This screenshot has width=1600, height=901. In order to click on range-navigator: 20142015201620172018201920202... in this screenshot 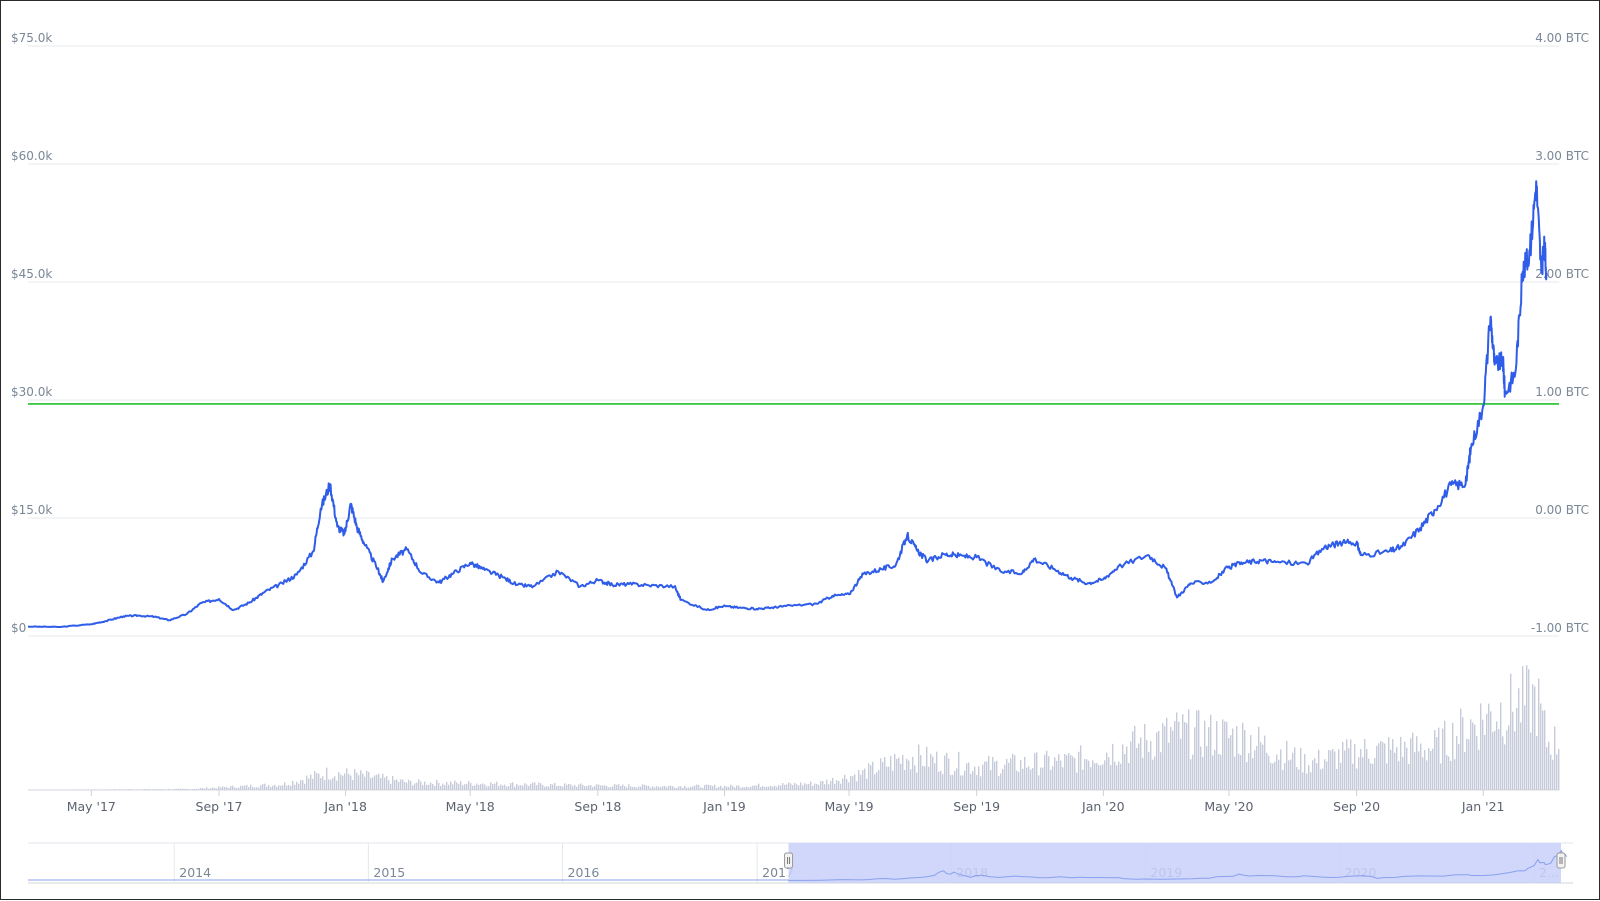, I will do `click(800, 863)`.